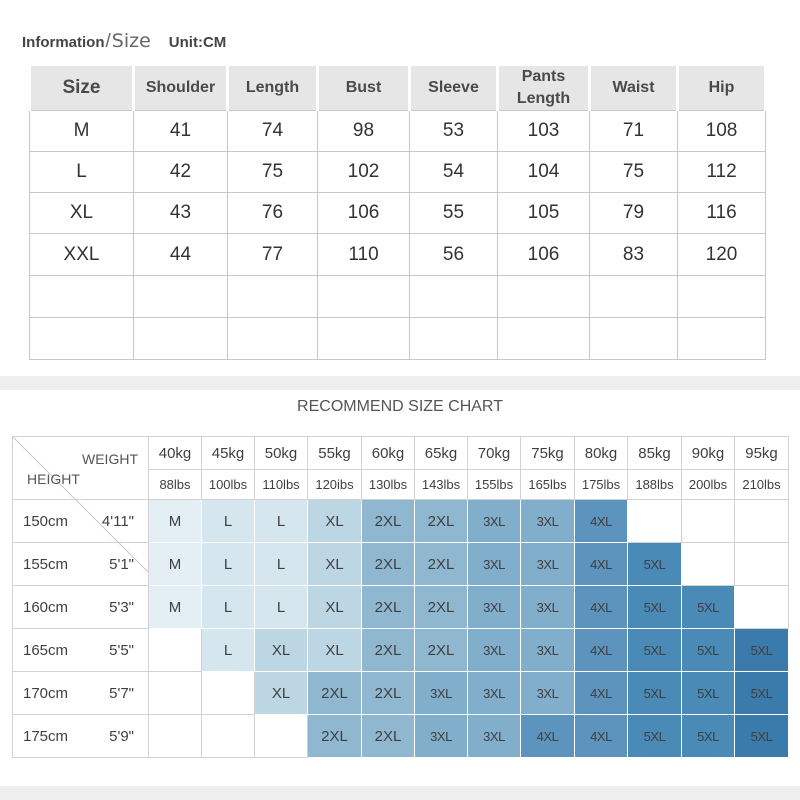  I want to click on height-cell: 175cm 5'9", so click(80, 736).